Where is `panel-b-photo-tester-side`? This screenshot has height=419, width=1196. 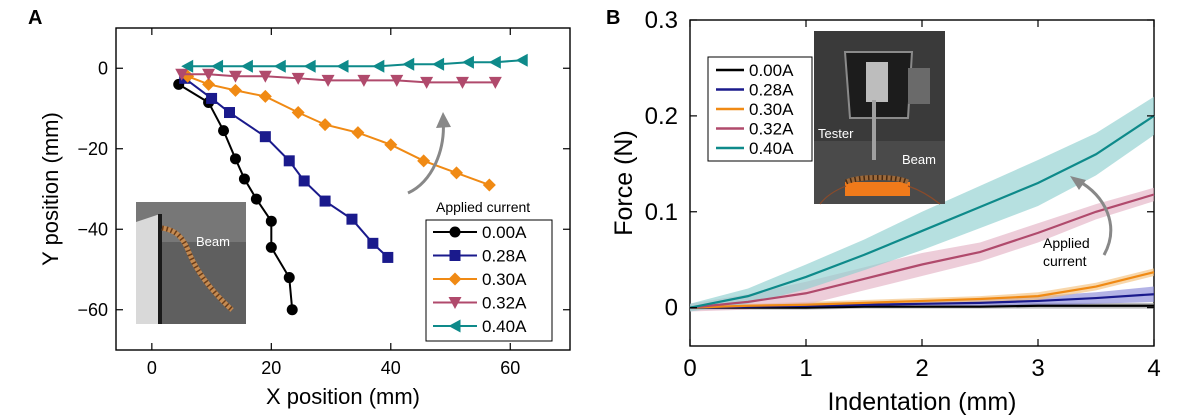 panel-b-photo-tester-side is located at coordinates (919, 86).